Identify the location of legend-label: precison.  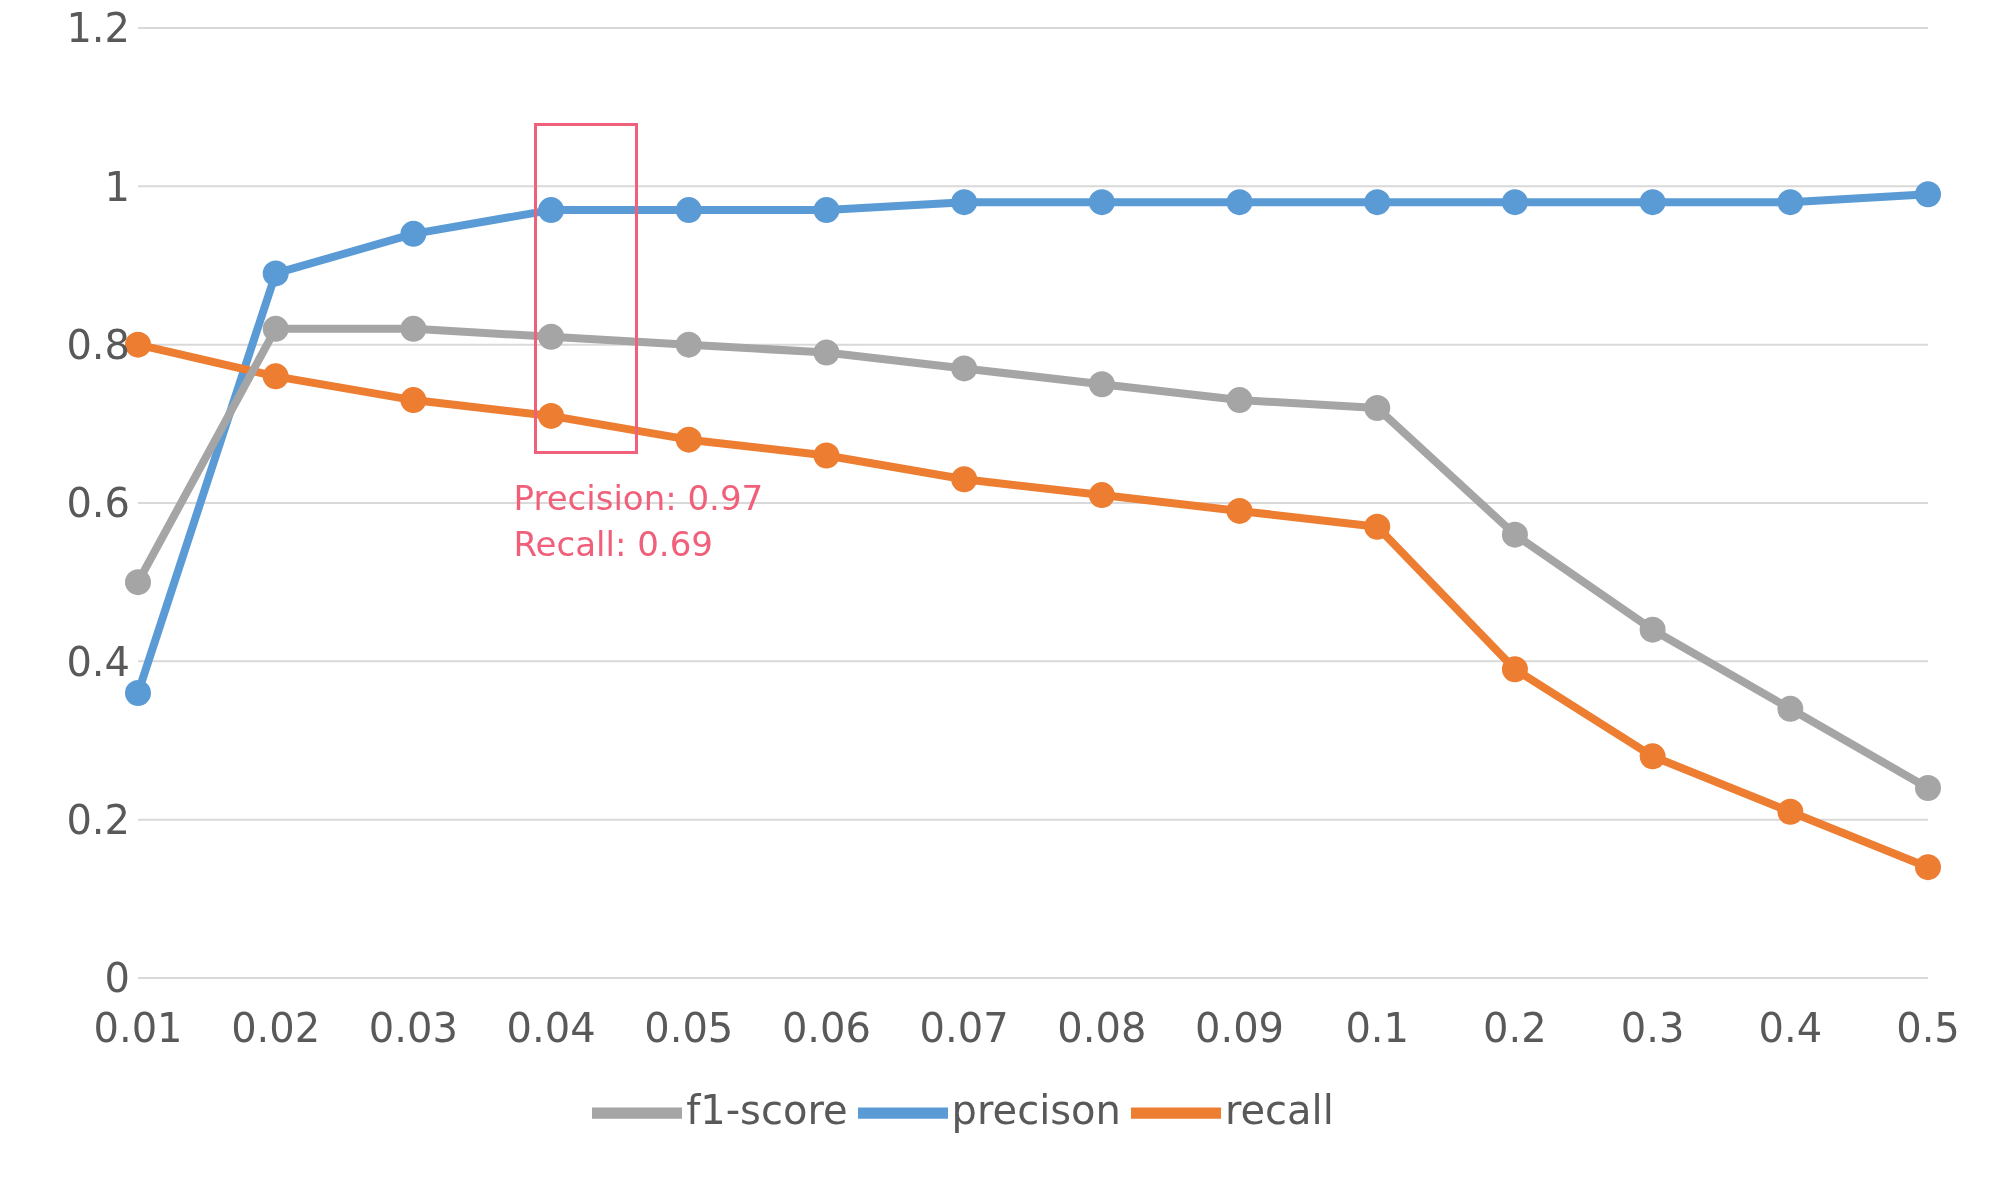
(1036, 1110).